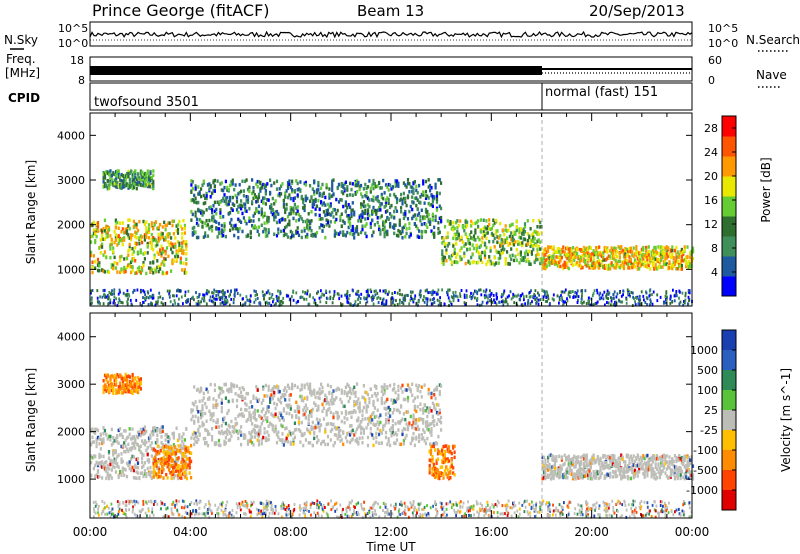  What do you see at coordinates (146, 102) in the screenshot?
I see `cpid-mode-1: twofsound 3501` at bounding box center [146, 102].